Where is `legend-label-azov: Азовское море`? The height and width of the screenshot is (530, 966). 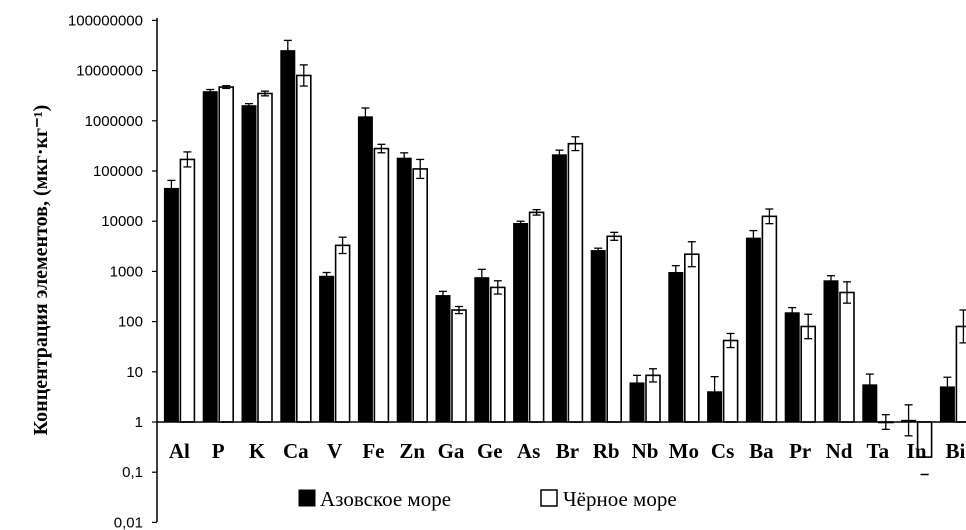 legend-label-azov: Азовское море is located at coordinates (385, 499).